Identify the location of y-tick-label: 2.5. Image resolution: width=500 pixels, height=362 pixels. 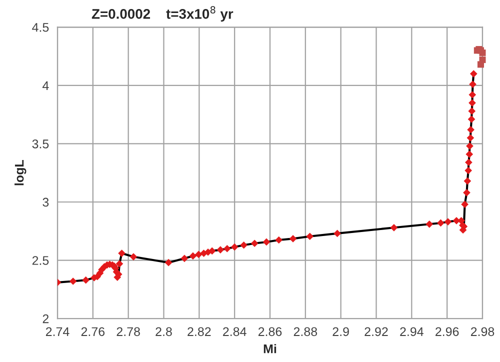
(40, 260).